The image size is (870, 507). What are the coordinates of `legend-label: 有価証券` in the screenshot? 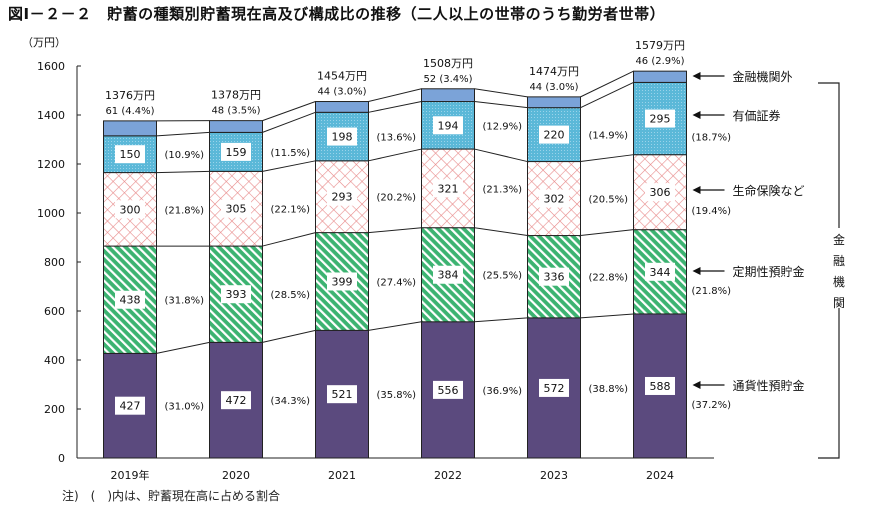 It's located at (757, 115).